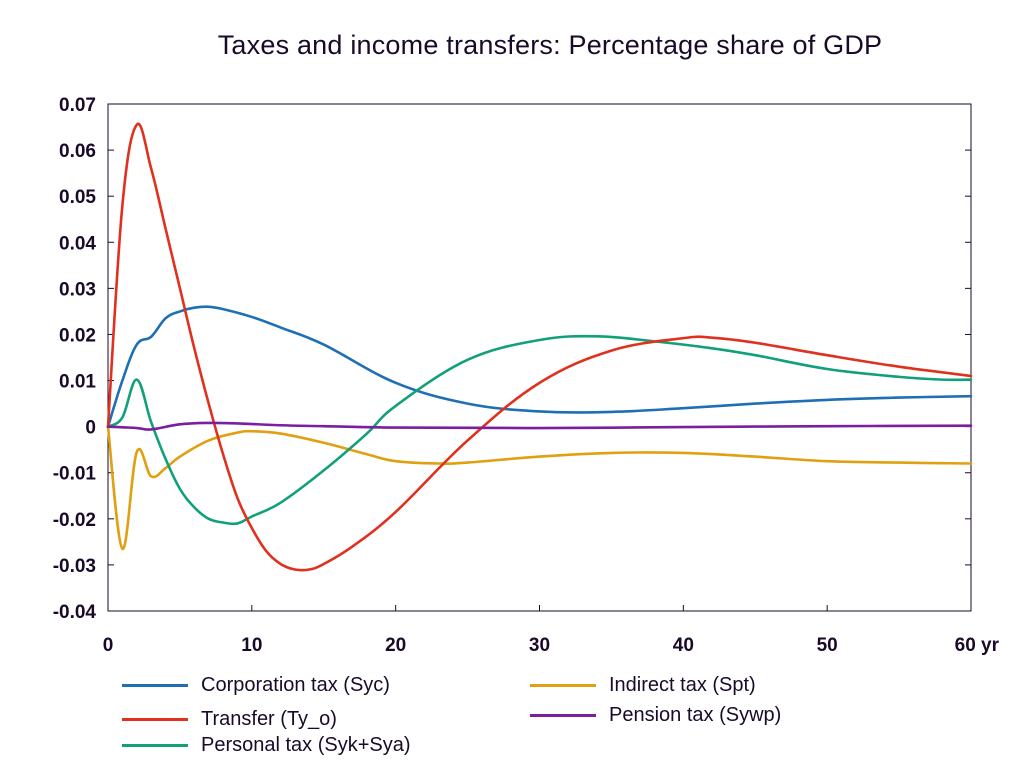 The image size is (1024, 778). I want to click on y-tick-label: 0.05, so click(77, 197).